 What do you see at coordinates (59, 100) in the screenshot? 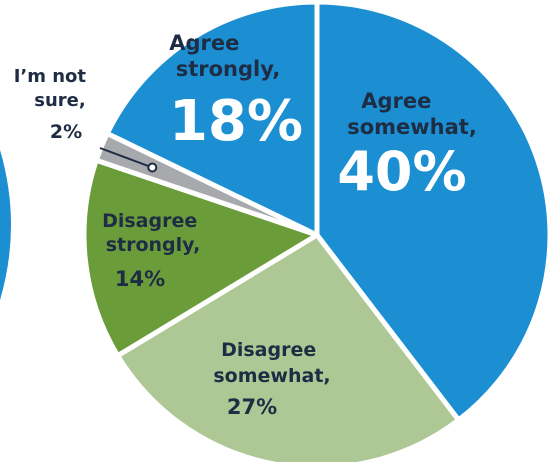
I see `label-not-sure-line2: sure,` at bounding box center [59, 100].